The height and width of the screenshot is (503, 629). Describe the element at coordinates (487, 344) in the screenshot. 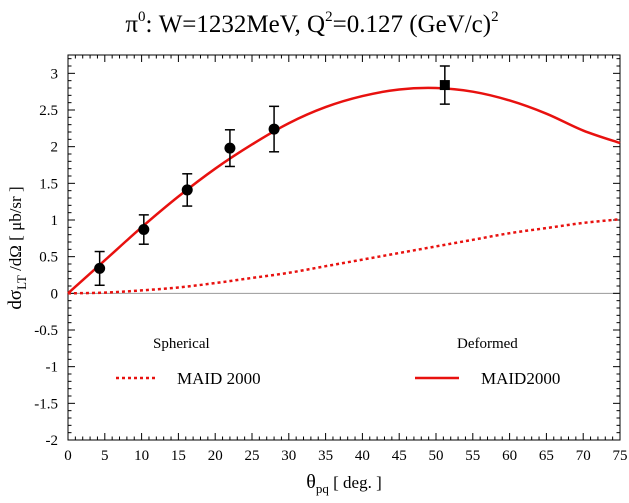

I see `legend-group-deformed: Deformed` at that location.